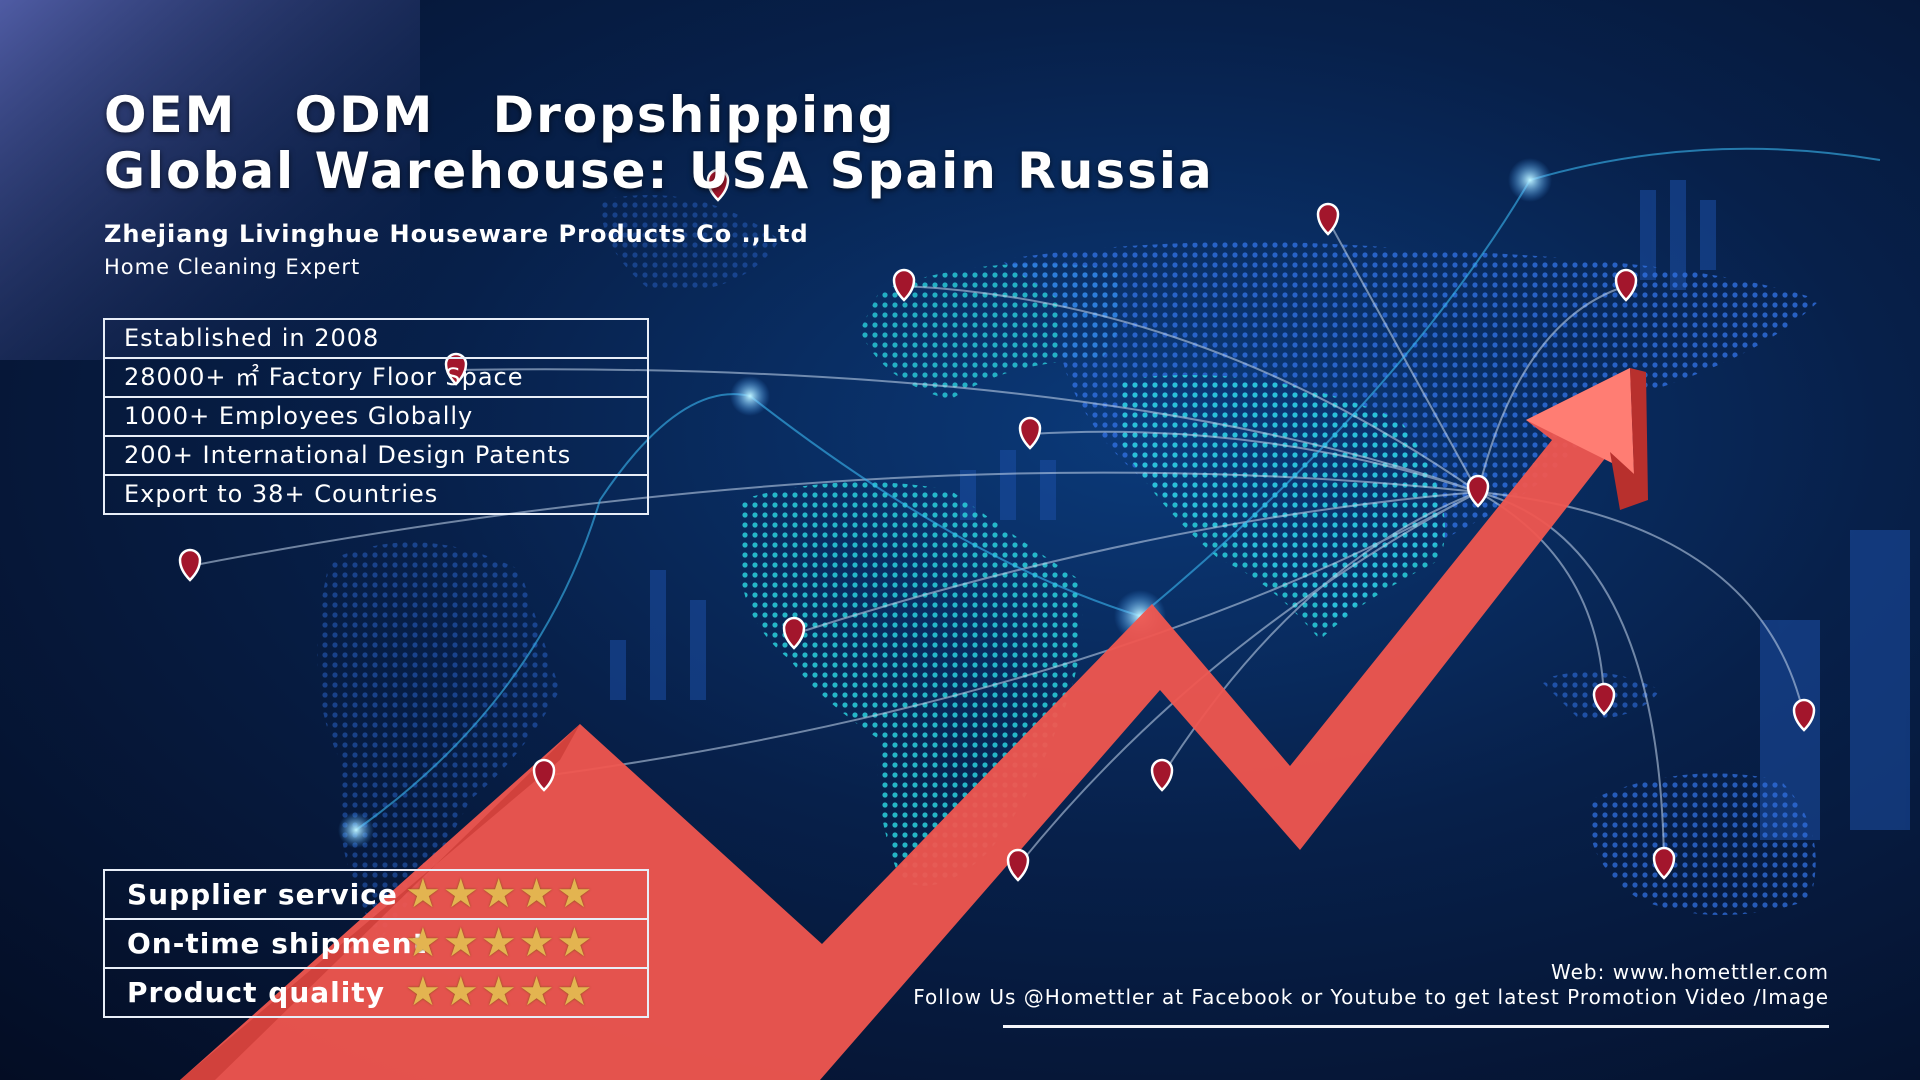  I want to click on rating-label: Supplier service, so click(262, 894).